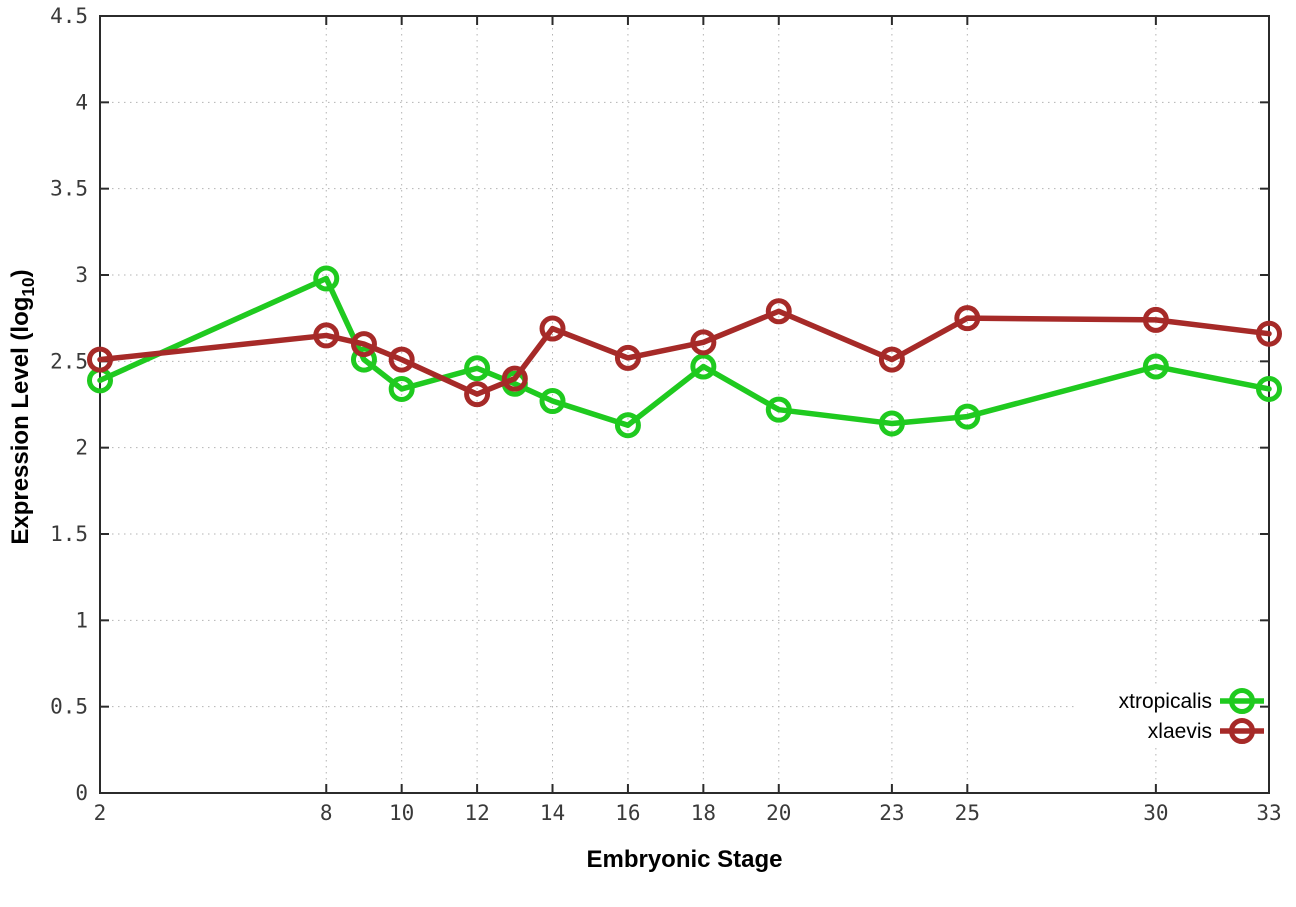 Image resolution: width=1296 pixels, height=907 pixels. I want to click on y-axis-title: Expression Level (log10), so click(24, 407).